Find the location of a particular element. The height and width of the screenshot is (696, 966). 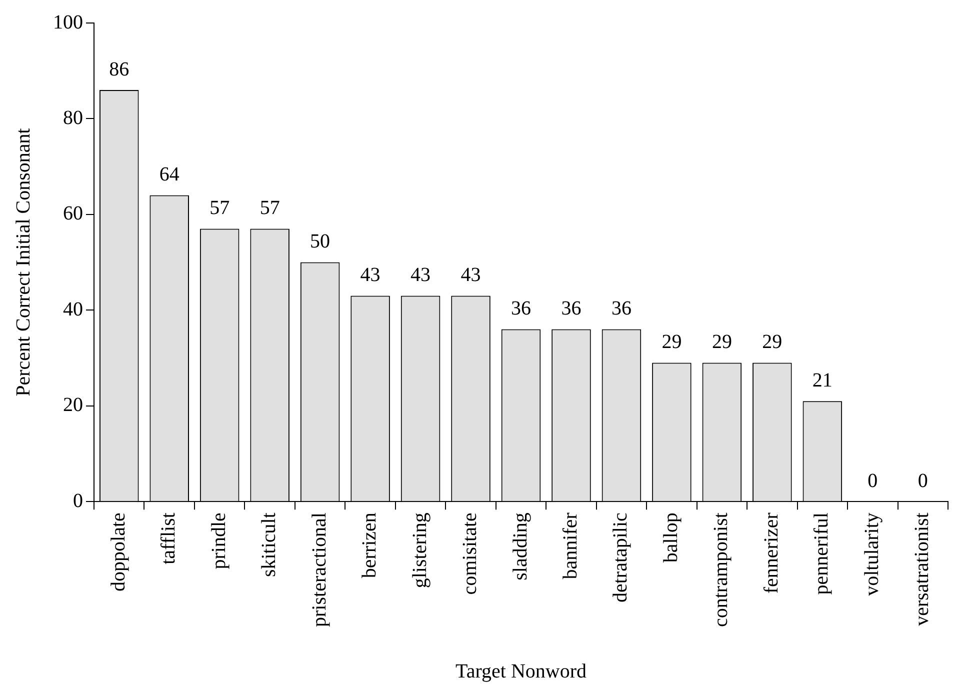

x-tick-label: sladding is located at coordinates (520, 546).